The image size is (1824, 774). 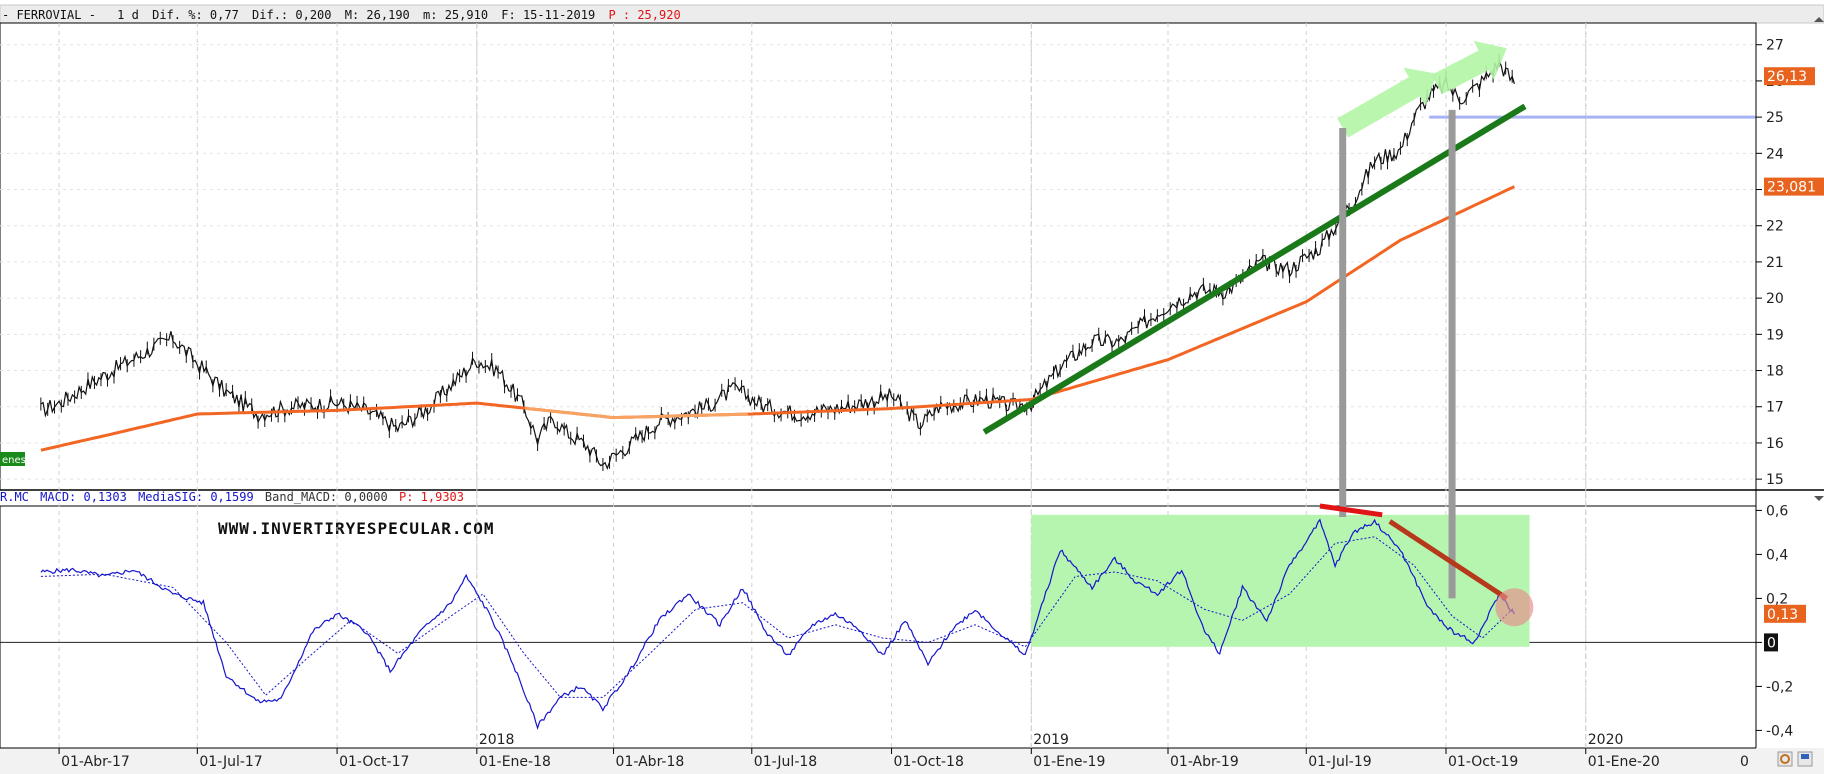 I want to click on gear-icon, so click(x=1785, y=759).